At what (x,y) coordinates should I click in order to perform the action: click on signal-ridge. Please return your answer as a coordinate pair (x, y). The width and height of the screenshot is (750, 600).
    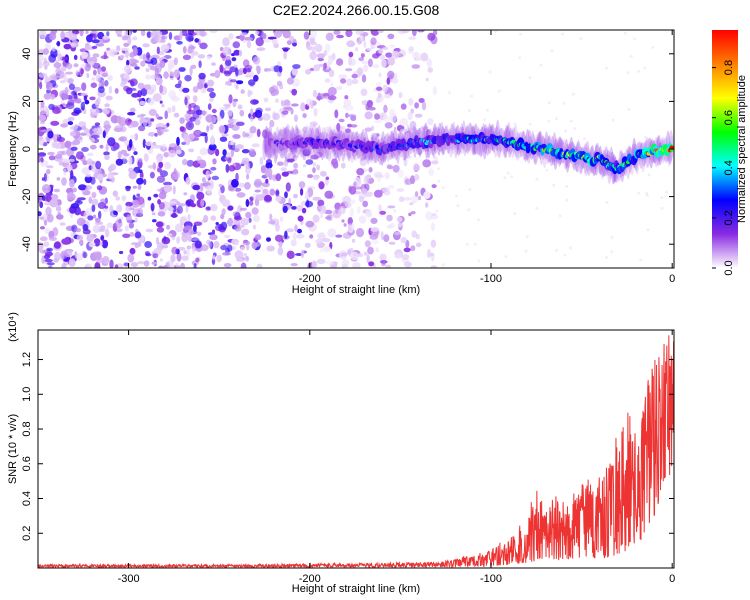
    Looking at the image, I should click on (468, 152).